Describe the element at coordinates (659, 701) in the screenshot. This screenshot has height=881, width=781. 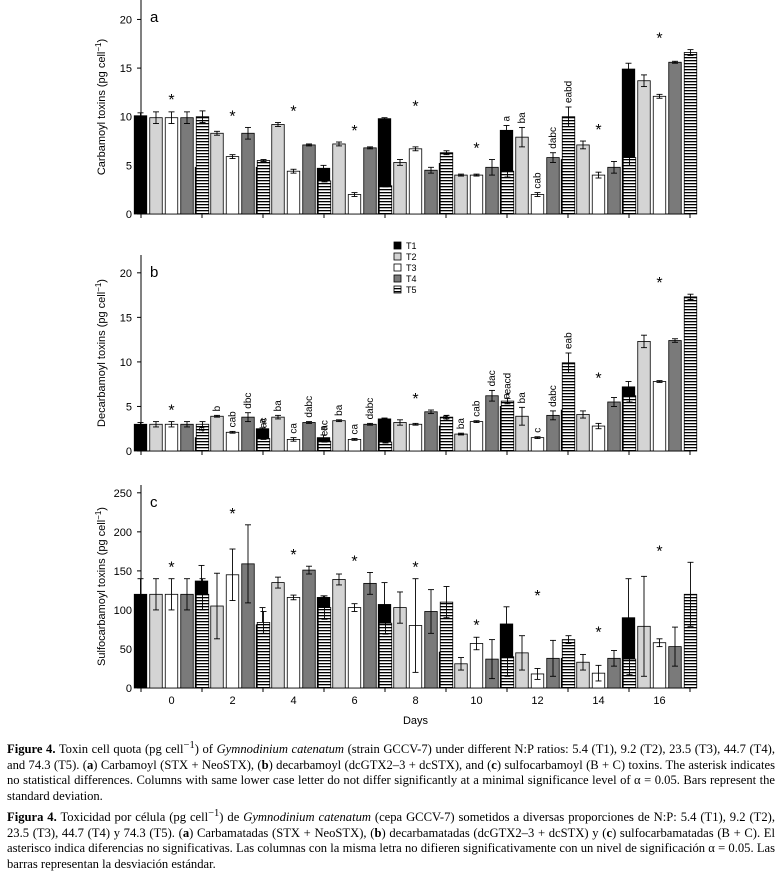
I see `x-tick-label: 16` at that location.